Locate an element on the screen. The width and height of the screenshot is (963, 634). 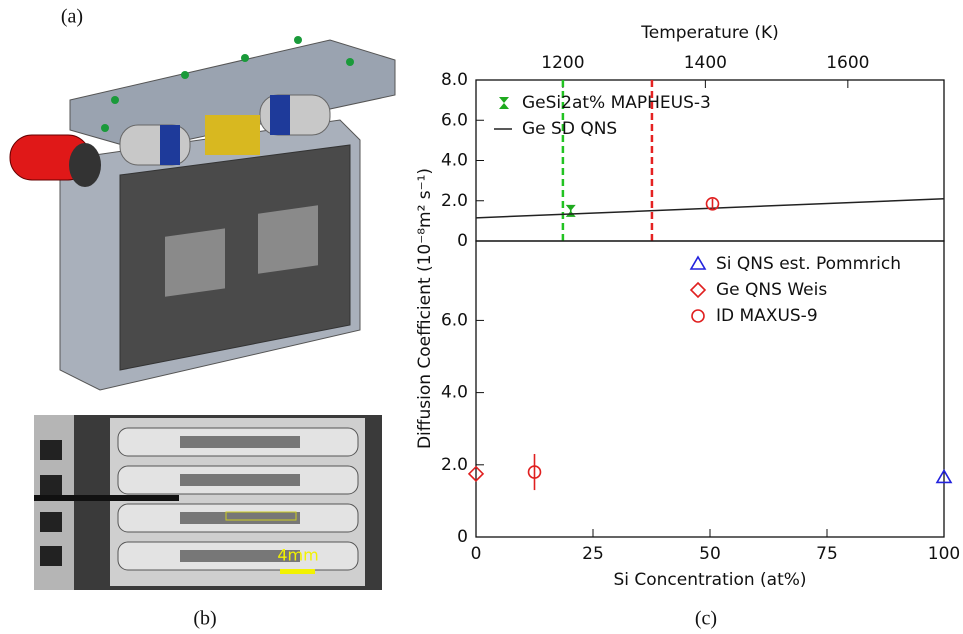
x-tick-label: 50 is located at coordinates (710, 554).